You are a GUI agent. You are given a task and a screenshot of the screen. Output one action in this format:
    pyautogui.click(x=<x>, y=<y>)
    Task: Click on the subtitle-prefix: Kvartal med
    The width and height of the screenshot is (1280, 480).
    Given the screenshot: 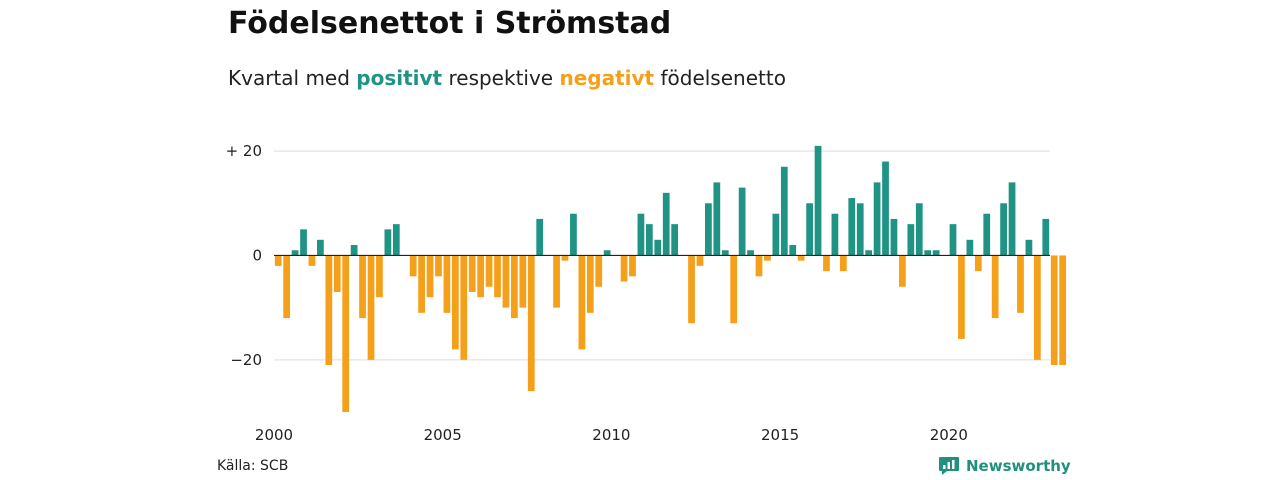 What is the action you would take?
    pyautogui.click(x=292, y=78)
    